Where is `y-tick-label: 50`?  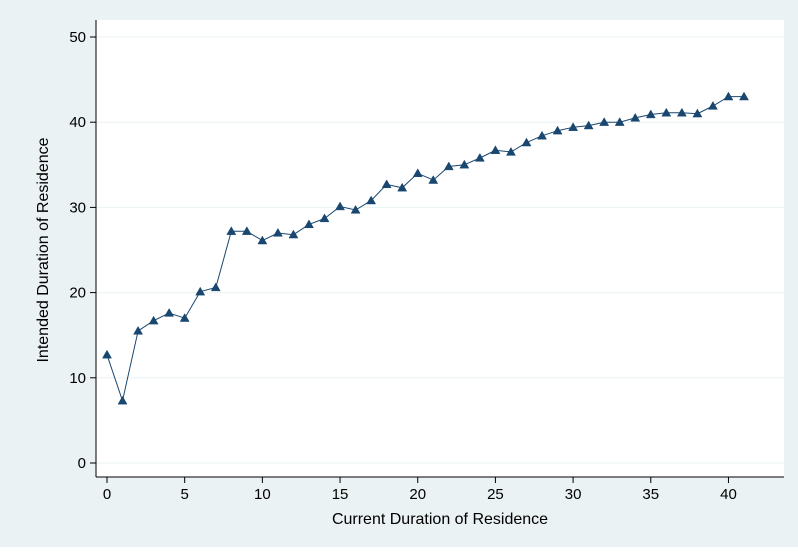 y-tick-label: 50 is located at coordinates (77, 37).